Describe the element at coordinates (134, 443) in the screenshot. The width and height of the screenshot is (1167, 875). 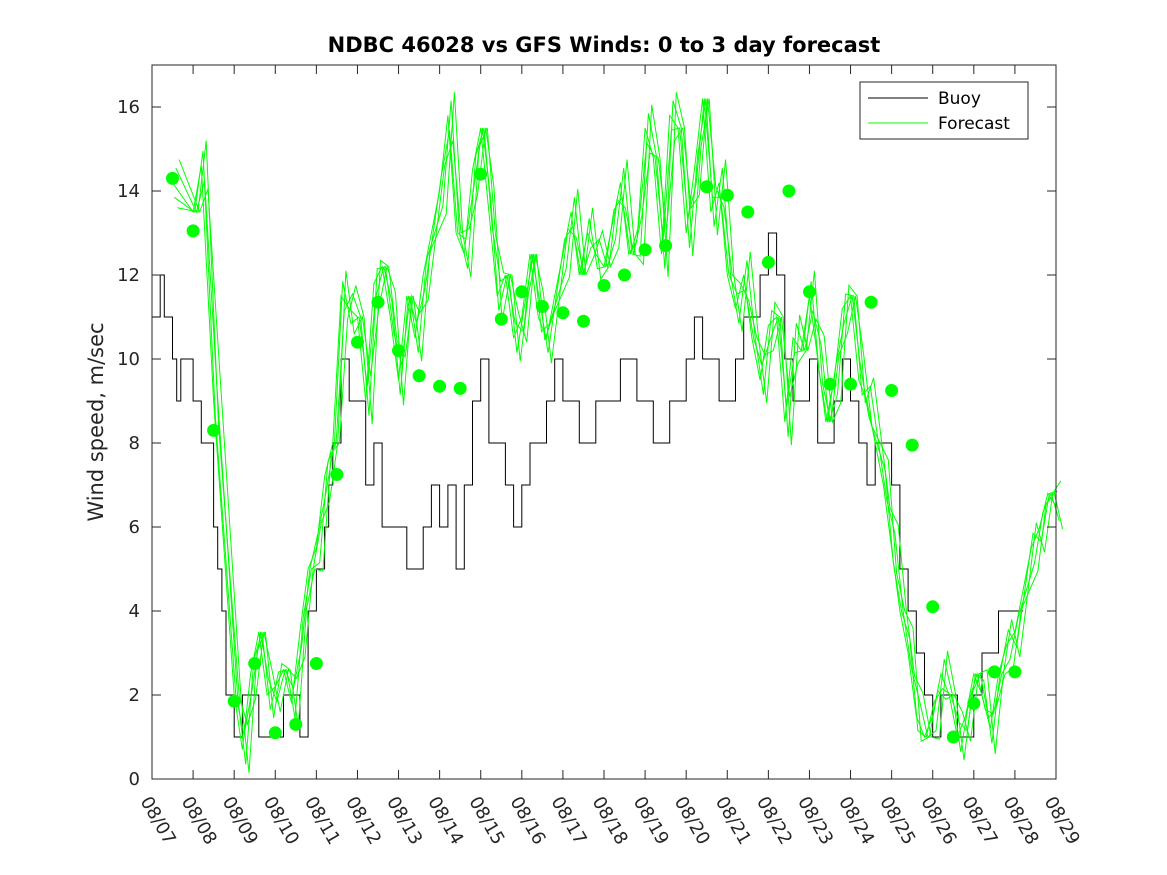
I see `y-tick-label: 8` at that location.